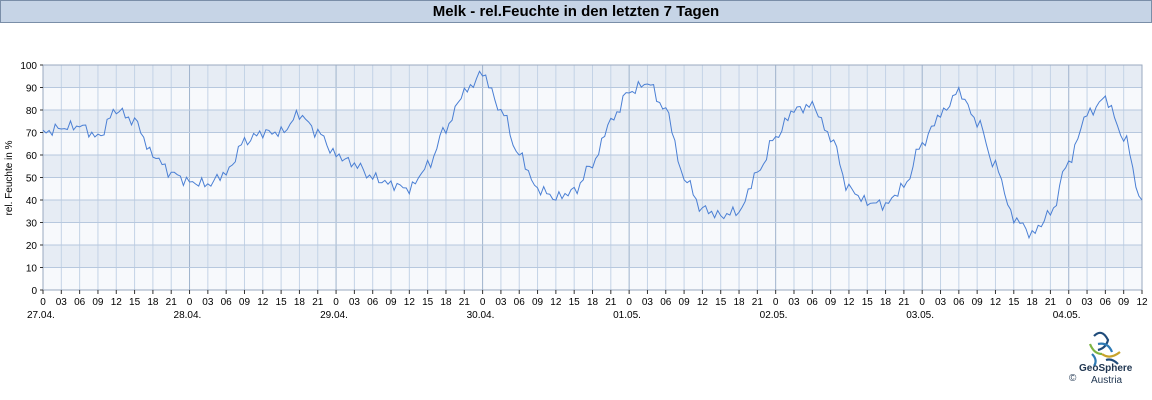  I want to click on y-axis: 0 10 20 30 40 50 60 70 80 90 100, so click(31, 179).